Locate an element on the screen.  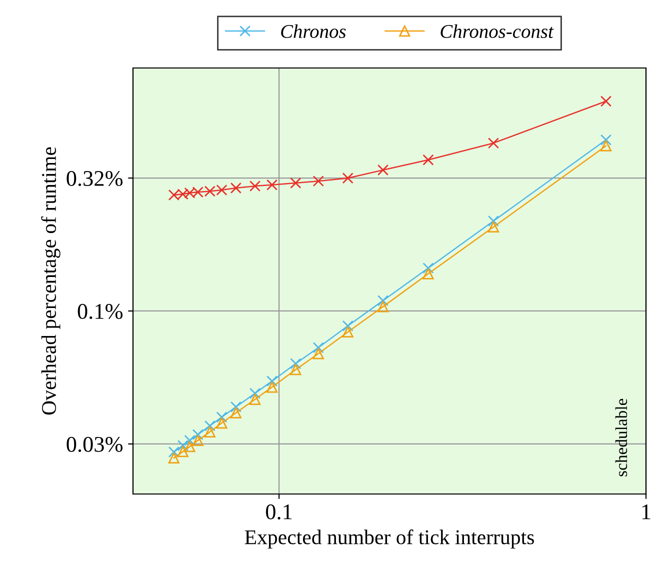
y-tick-label: 0.32% is located at coordinates (94, 178).